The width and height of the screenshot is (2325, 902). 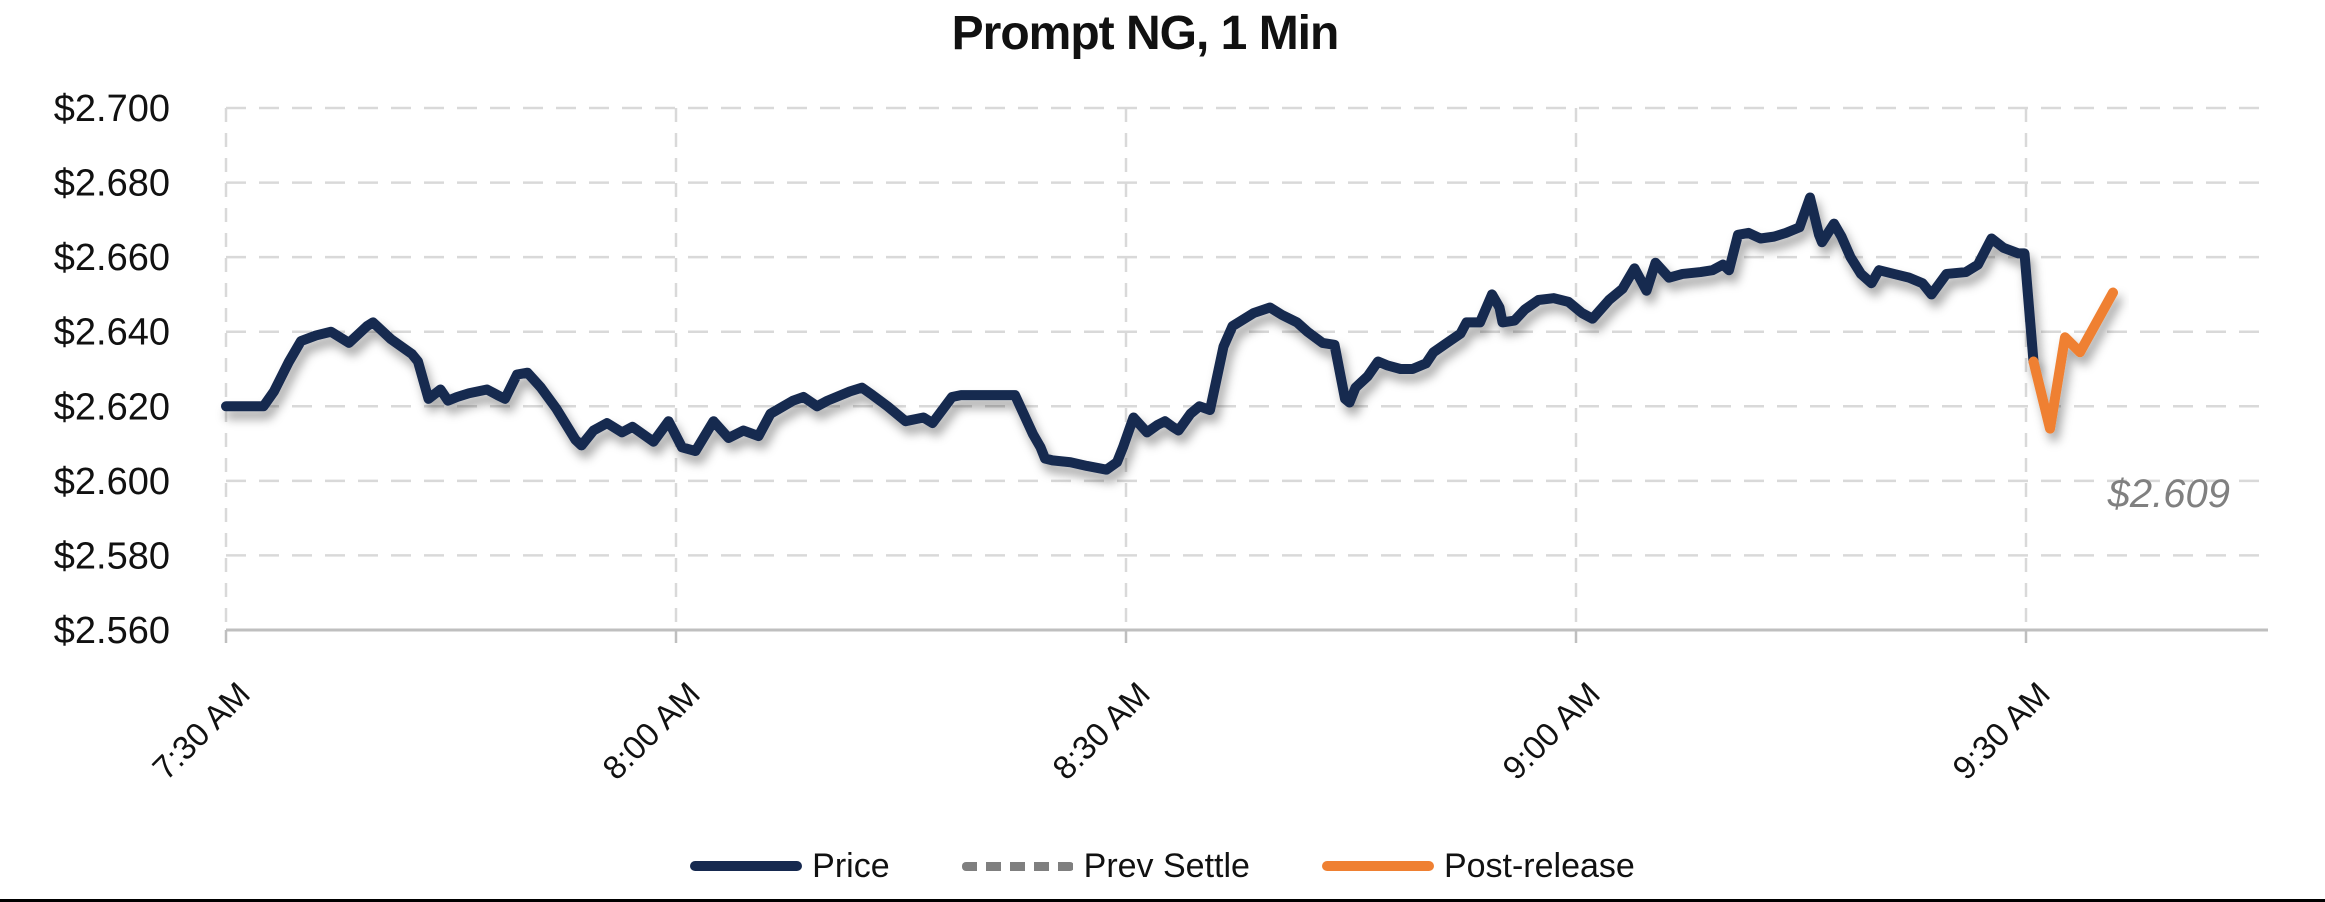 What do you see at coordinates (112, 556) in the screenshot?
I see `y-tick-label: $2.580` at bounding box center [112, 556].